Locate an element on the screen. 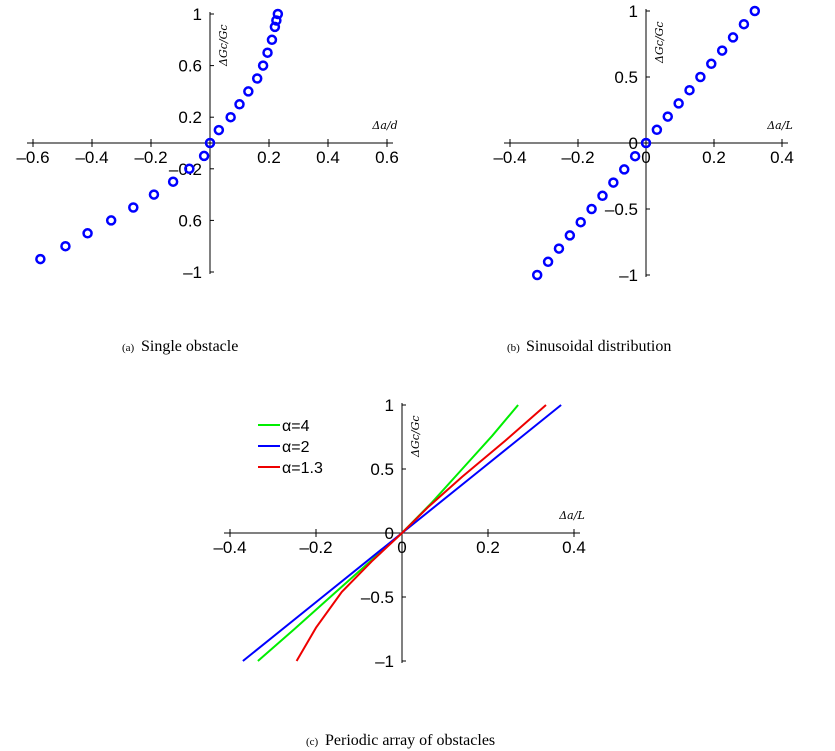  y-tick-label: 0 is located at coordinates (633, 143).